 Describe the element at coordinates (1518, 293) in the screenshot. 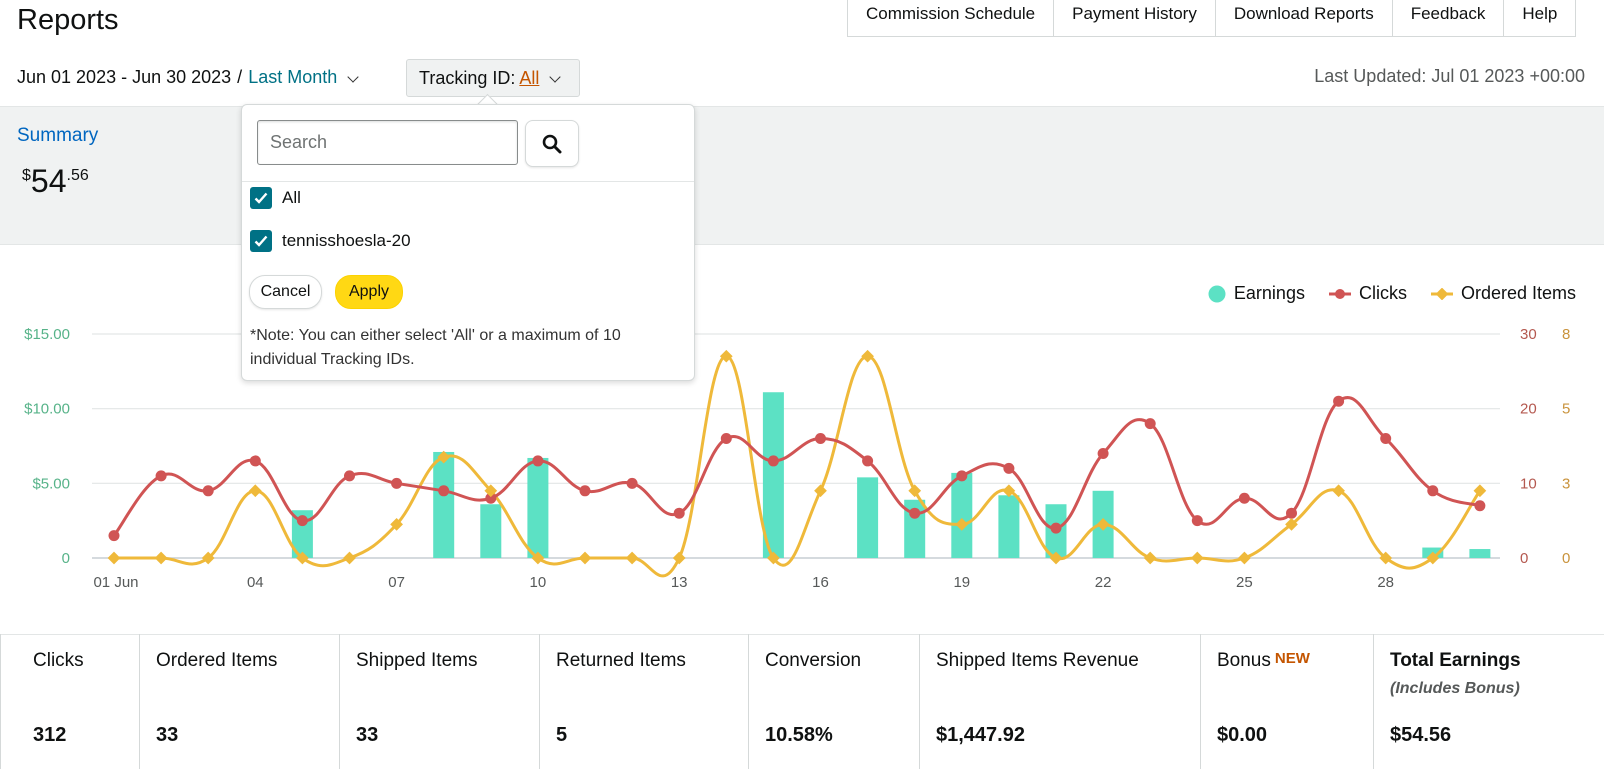

I see `legend-ordered-label: Ordered Items` at that location.